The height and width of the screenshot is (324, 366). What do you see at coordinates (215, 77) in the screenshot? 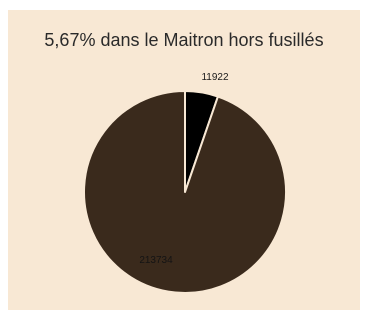
I see `slice-label-11922: 11922` at bounding box center [215, 77].